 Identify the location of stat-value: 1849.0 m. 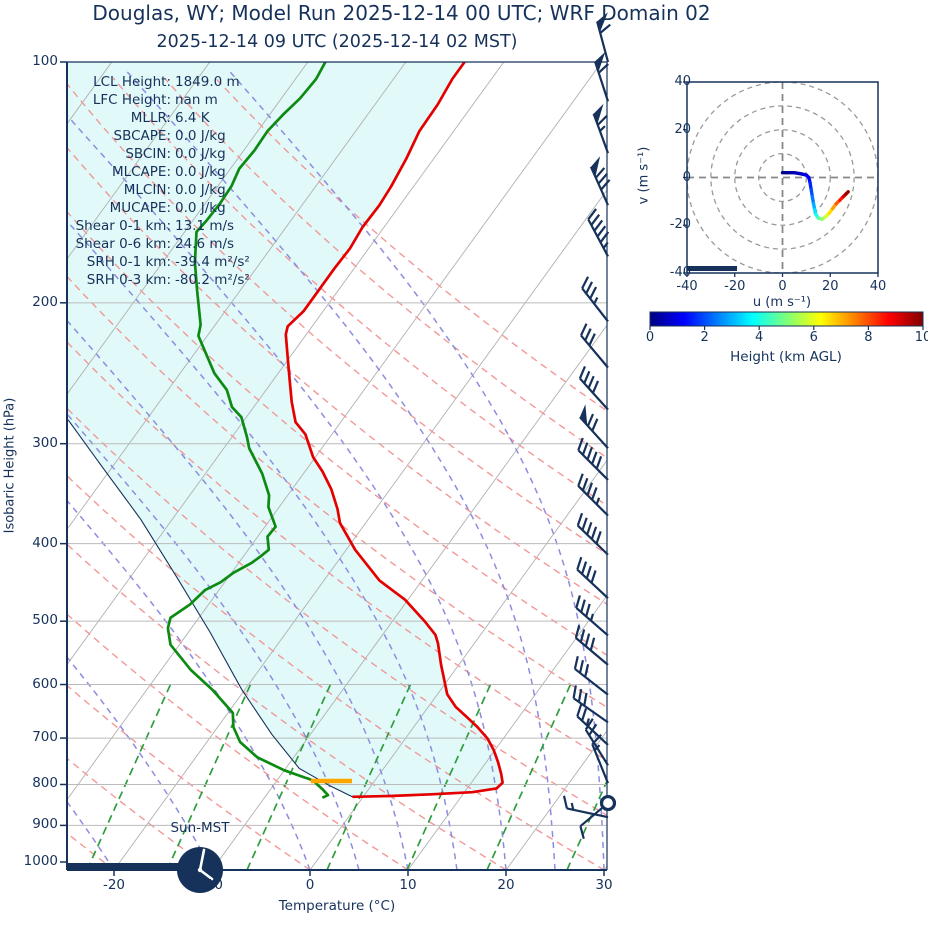
(207, 82).